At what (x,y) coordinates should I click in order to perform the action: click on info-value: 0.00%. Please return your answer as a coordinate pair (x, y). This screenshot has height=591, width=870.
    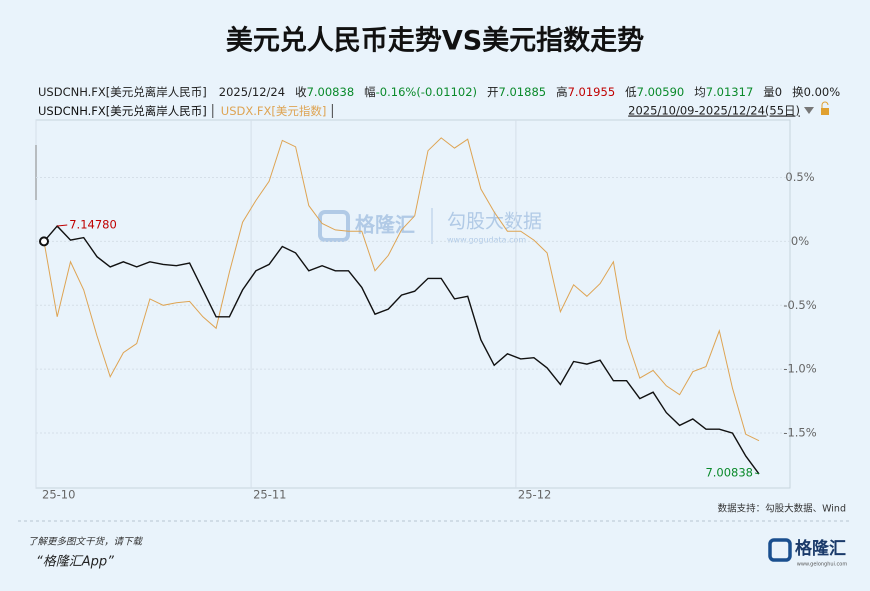
    Looking at the image, I should click on (822, 92).